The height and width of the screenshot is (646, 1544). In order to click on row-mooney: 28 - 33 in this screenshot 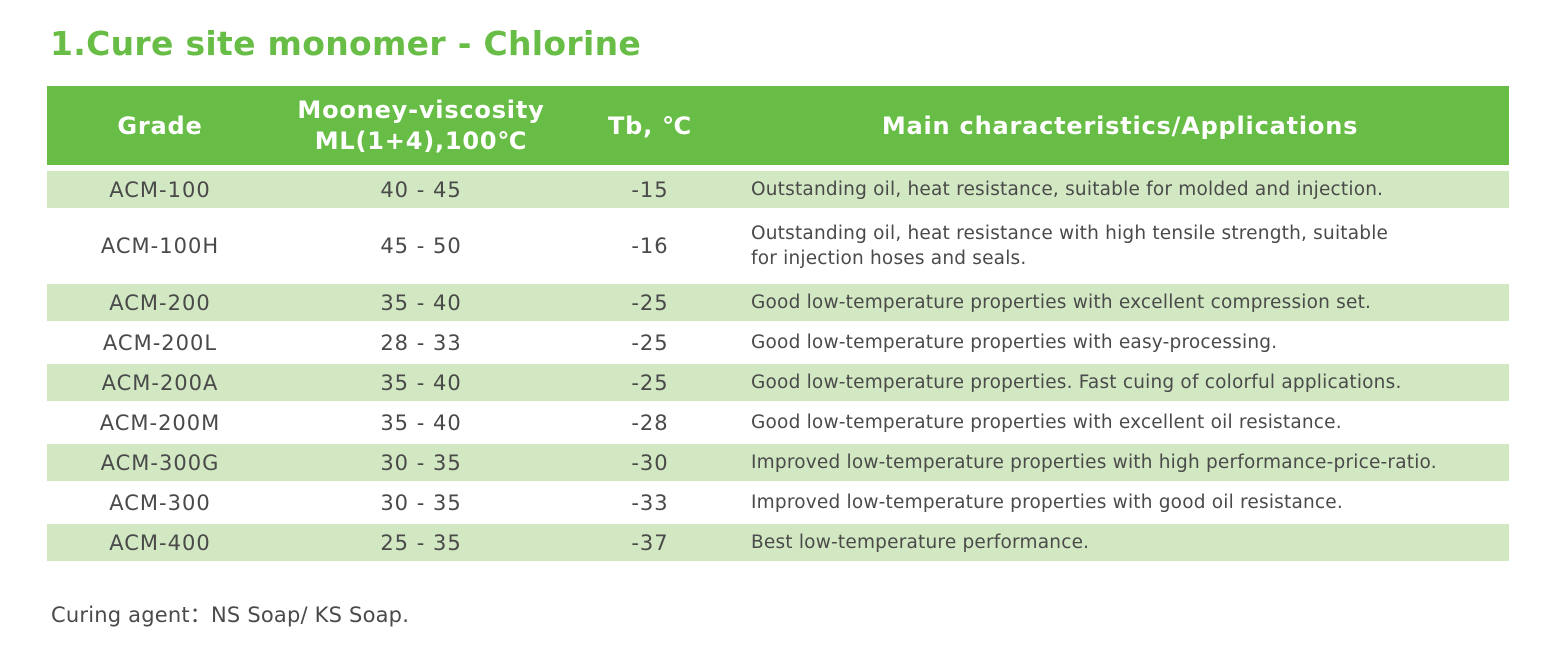, I will do `click(421, 342)`.